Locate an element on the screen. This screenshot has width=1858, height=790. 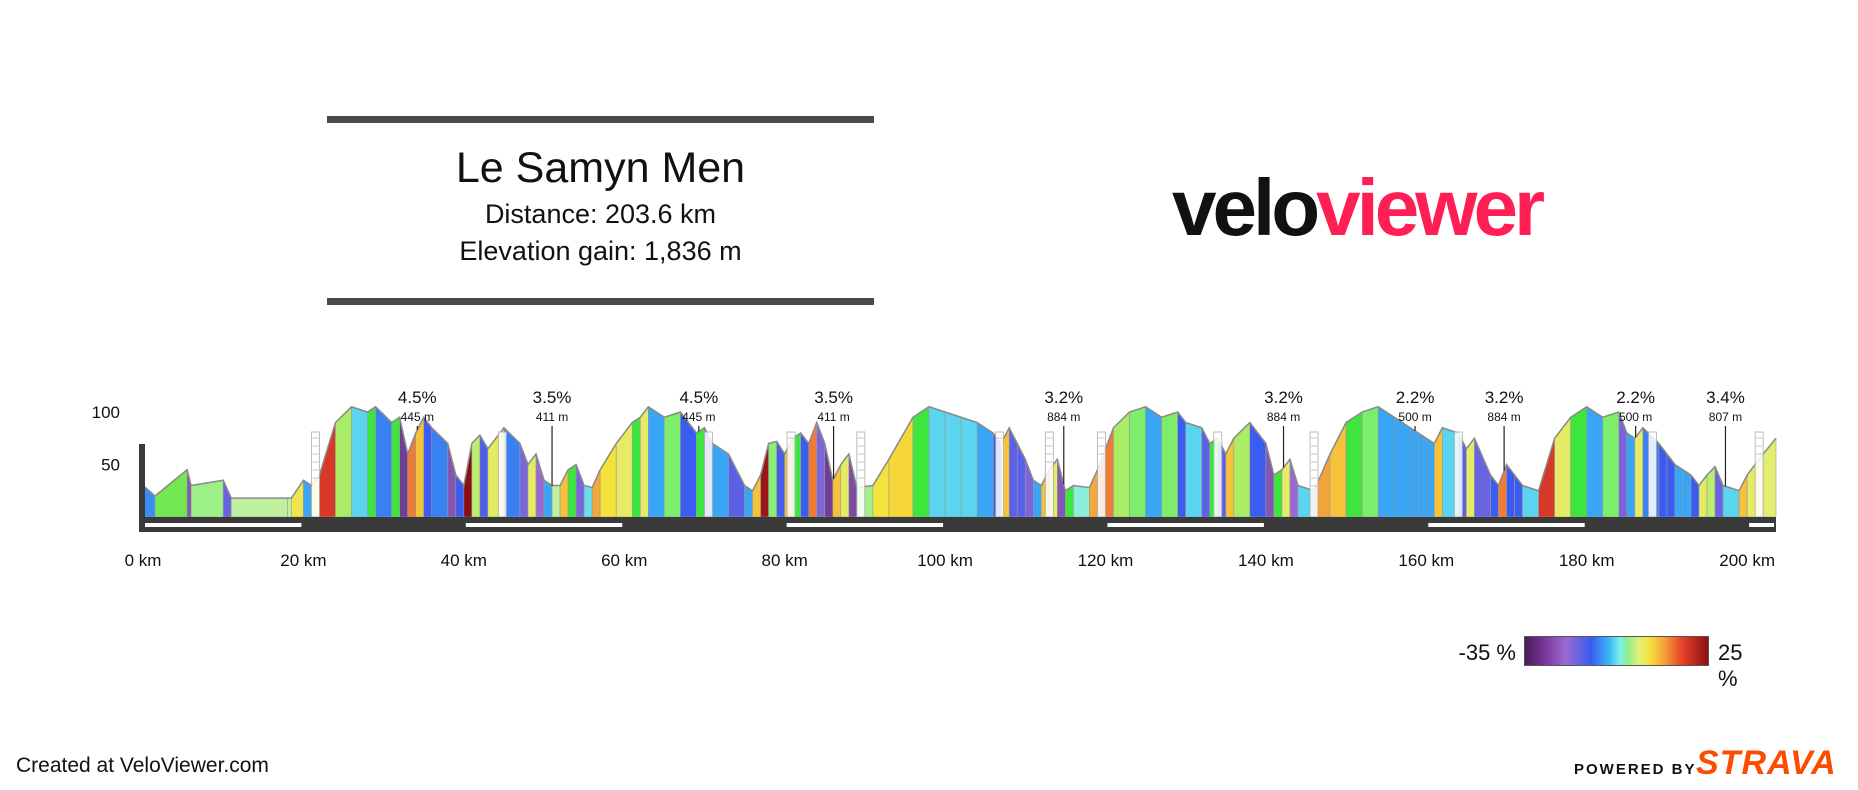
x-tick-label: 200 km is located at coordinates (1747, 560).